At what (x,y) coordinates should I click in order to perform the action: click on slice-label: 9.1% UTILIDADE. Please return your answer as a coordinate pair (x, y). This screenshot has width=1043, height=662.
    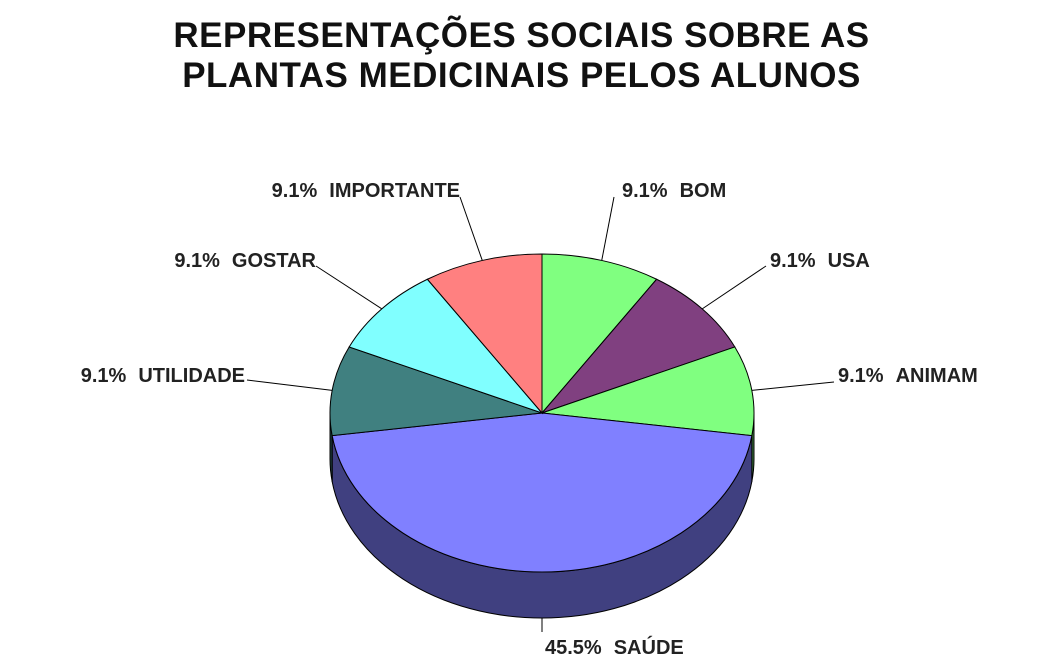
    Looking at the image, I should click on (163, 376).